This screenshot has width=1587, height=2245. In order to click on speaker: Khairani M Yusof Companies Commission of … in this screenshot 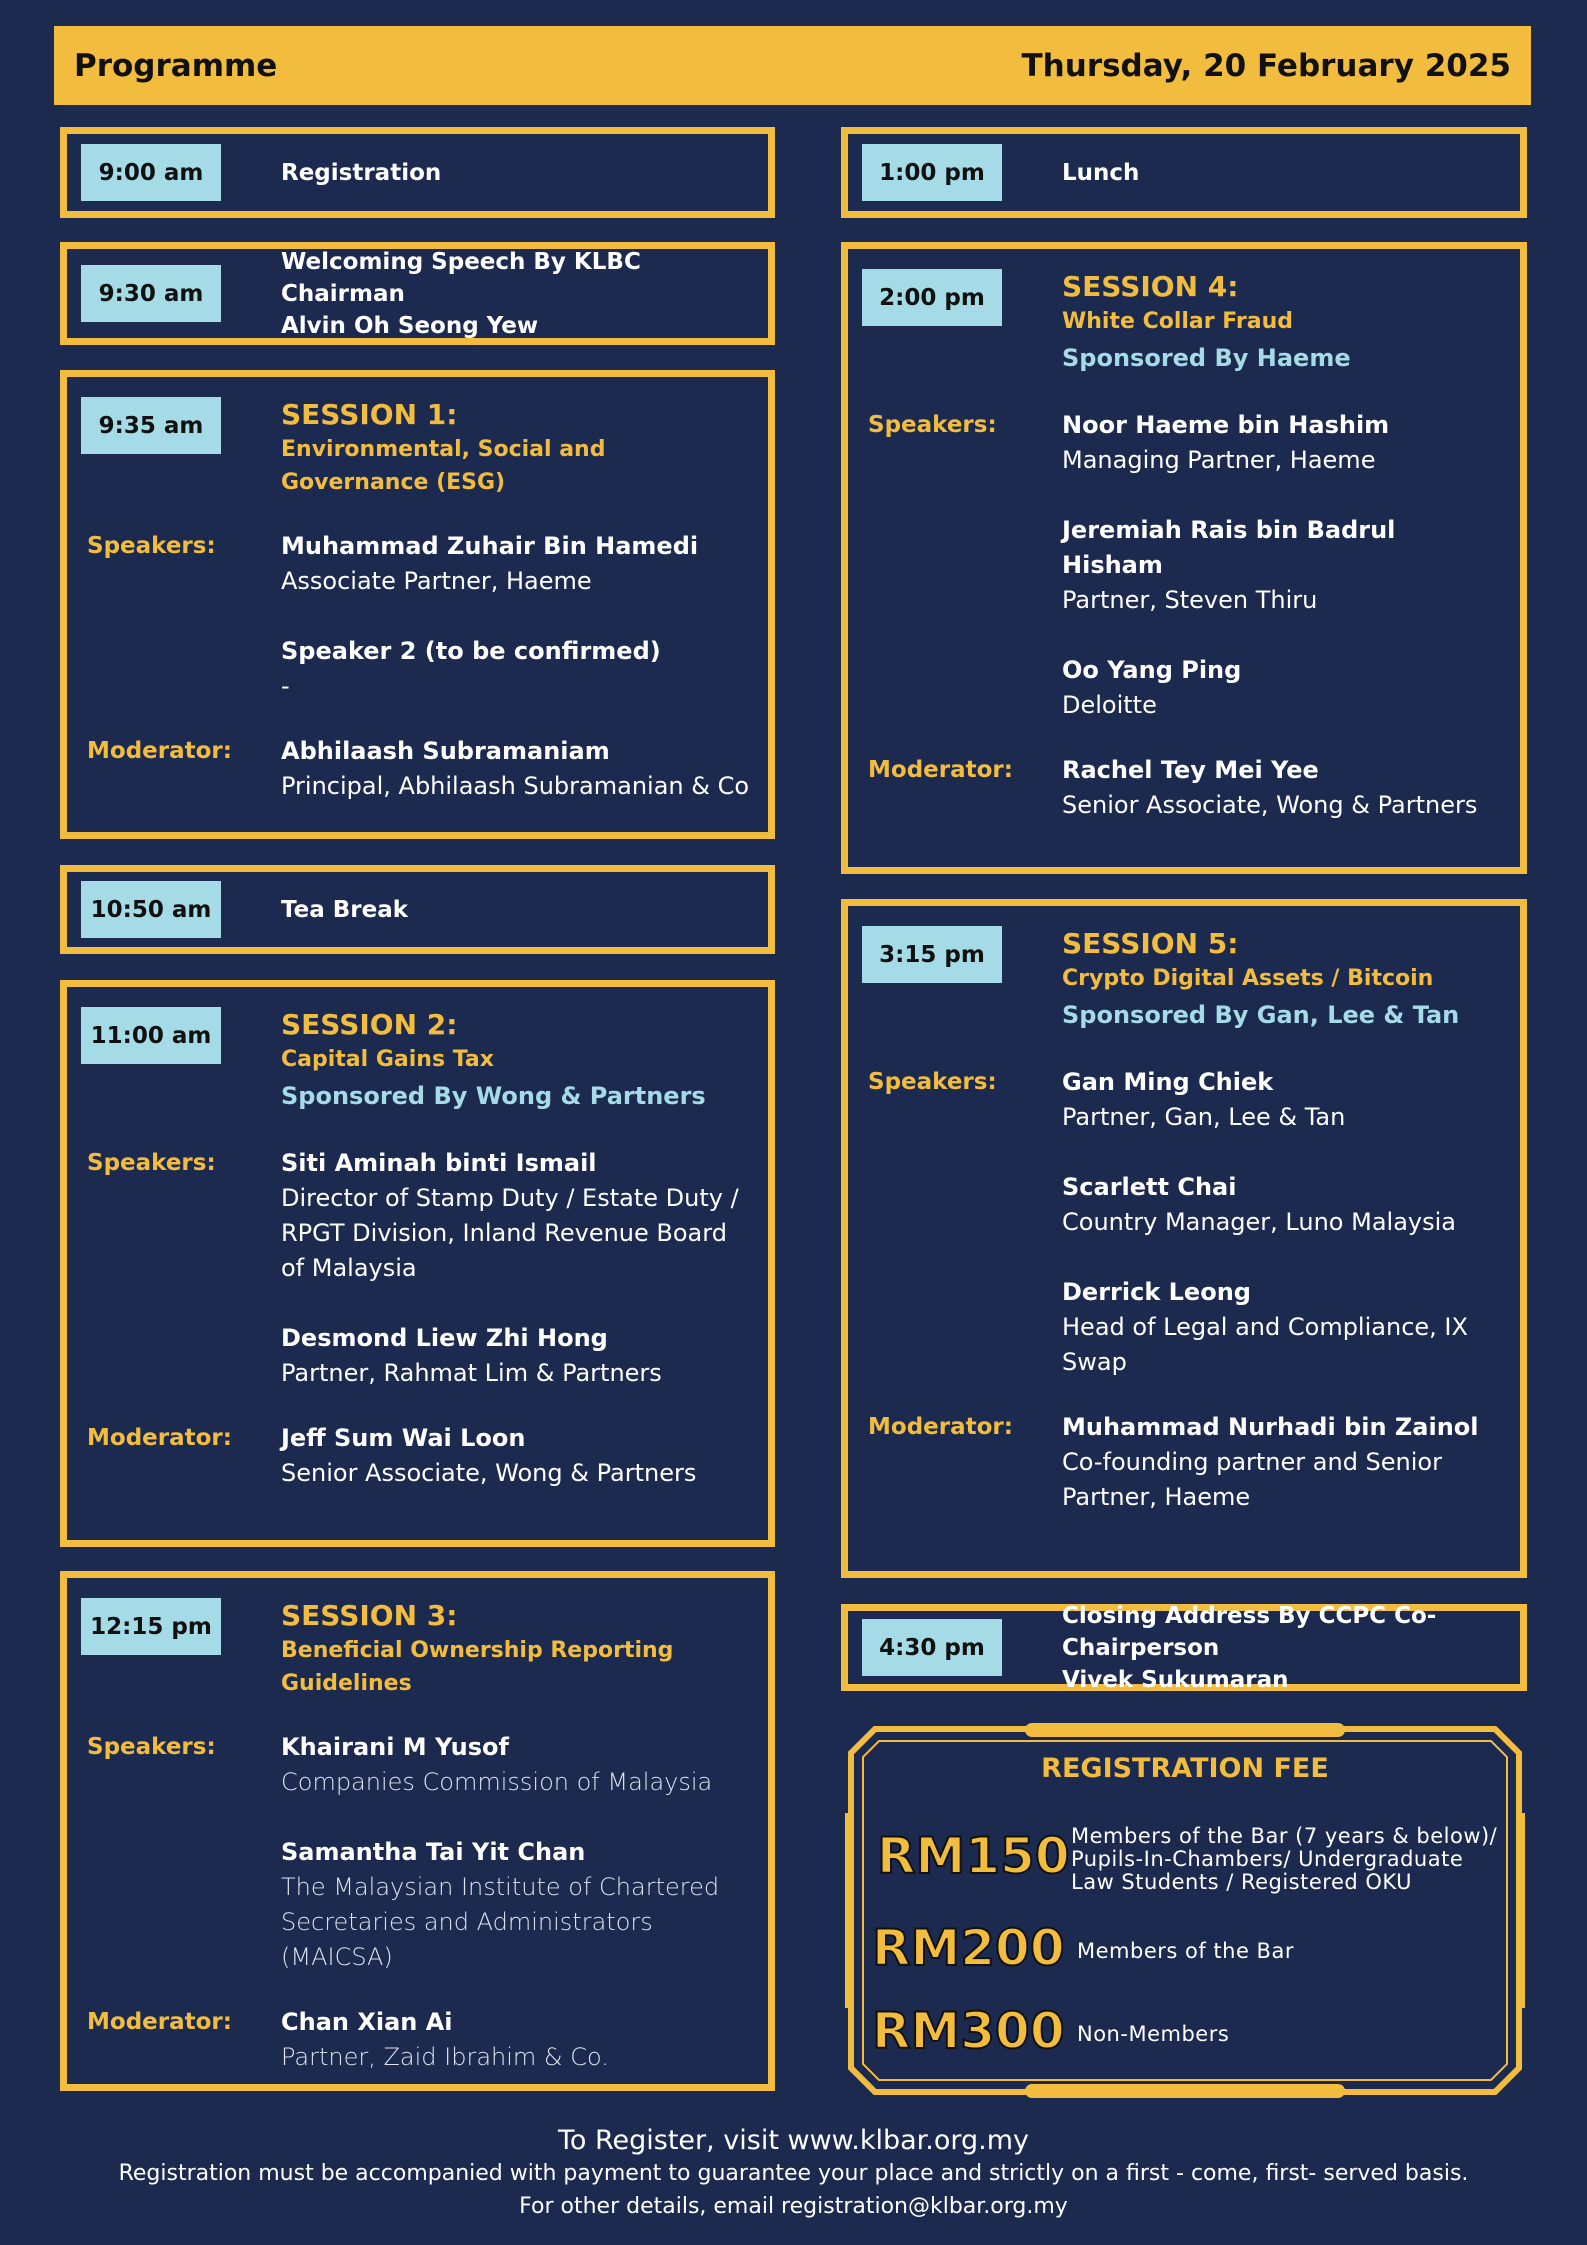, I will do `click(516, 1765)`.